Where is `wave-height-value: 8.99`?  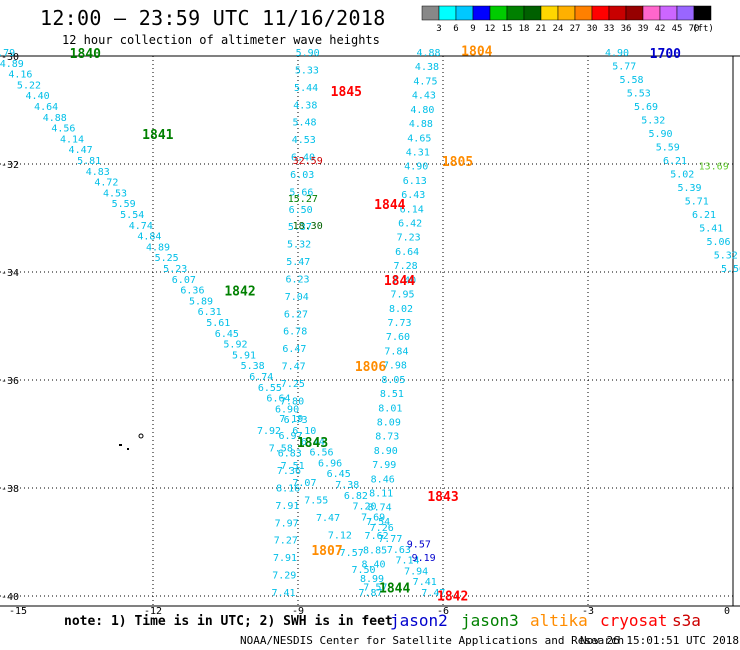 wave-height-value: 8.99 is located at coordinates (372, 579).